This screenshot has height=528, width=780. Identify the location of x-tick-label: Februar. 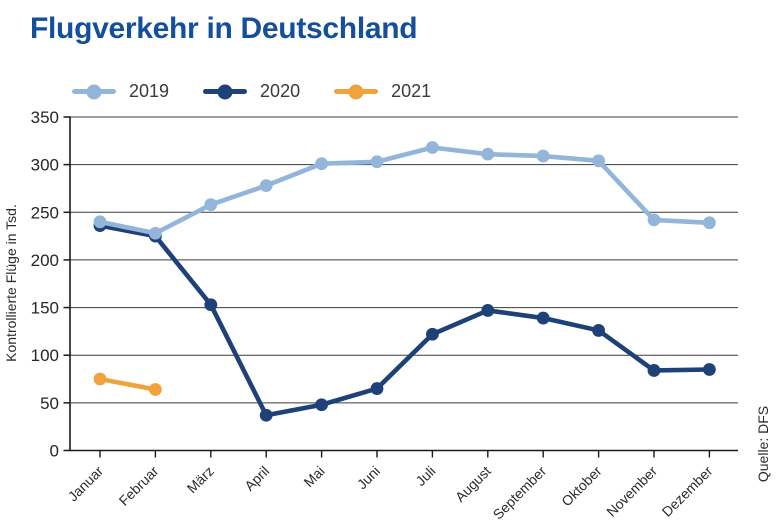
(139, 486).